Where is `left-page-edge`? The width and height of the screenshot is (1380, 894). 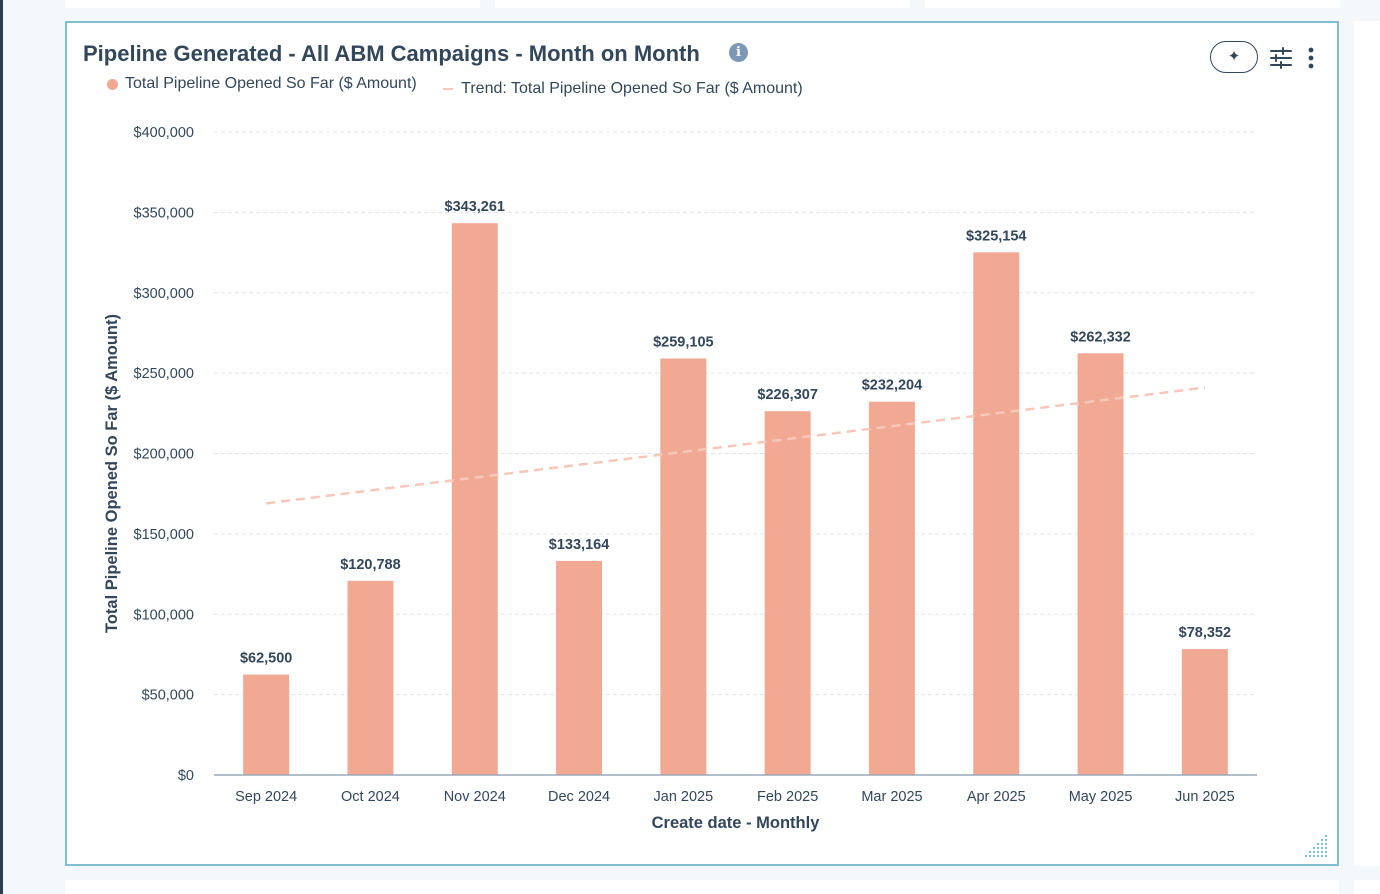
left-page-edge is located at coordinates (1, 447).